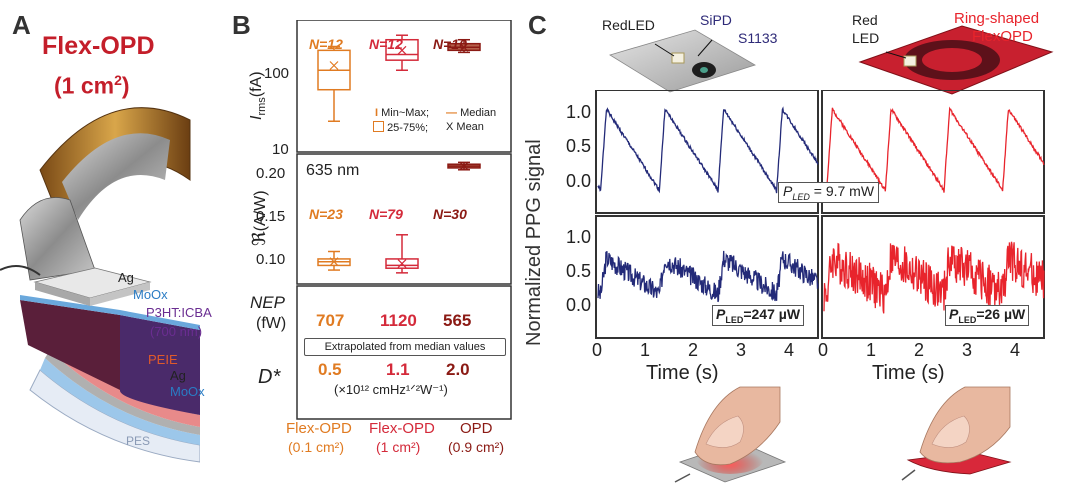 Image resolution: width=1080 pixels, height=489 pixels. What do you see at coordinates (734, 319) in the screenshot?
I see `p-sub-2: LED` at bounding box center [734, 319].